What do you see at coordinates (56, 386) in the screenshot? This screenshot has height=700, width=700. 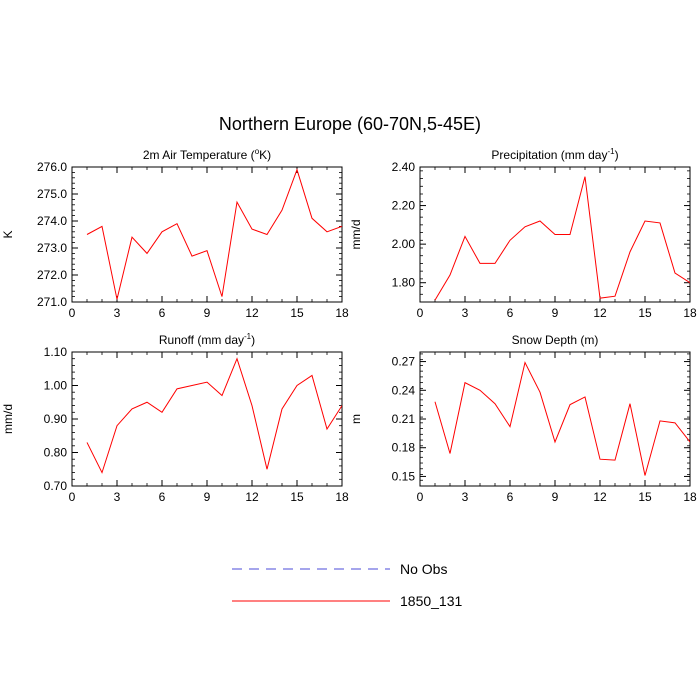 I see `y-tick-label: 1.00` at bounding box center [56, 386].